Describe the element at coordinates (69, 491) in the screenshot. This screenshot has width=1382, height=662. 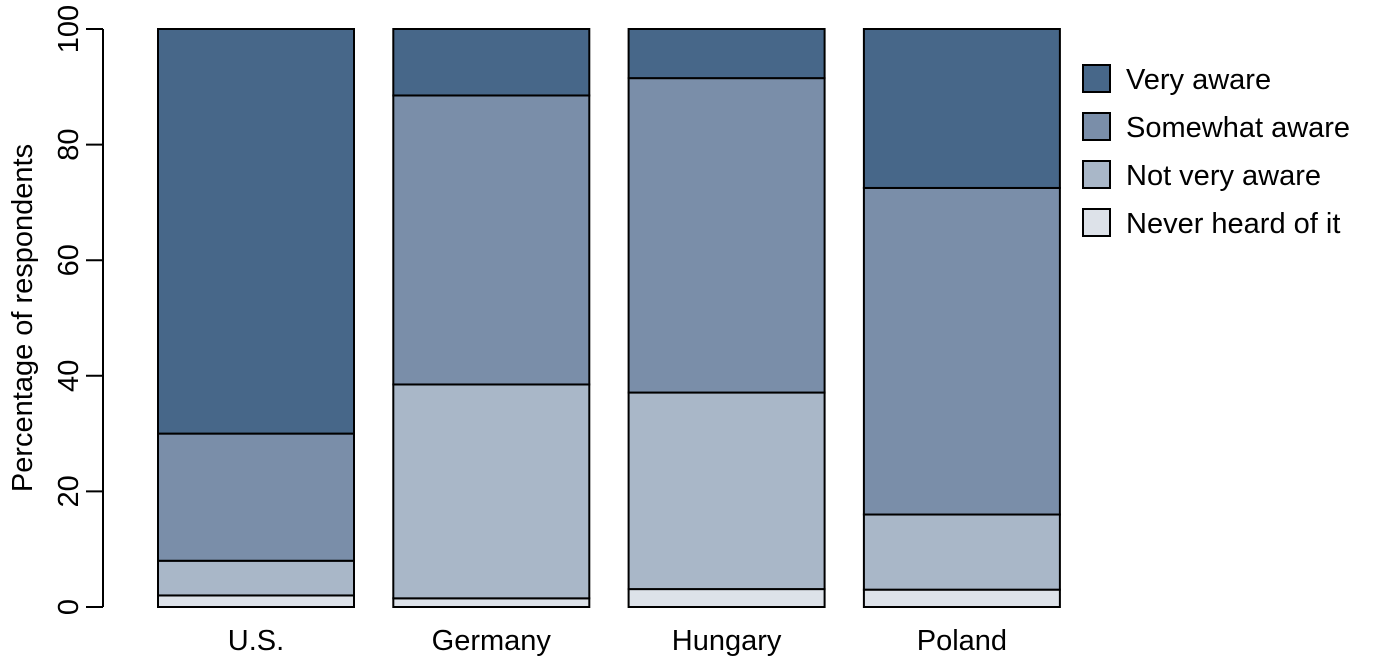
I see `y-tick-label: 20` at that location.